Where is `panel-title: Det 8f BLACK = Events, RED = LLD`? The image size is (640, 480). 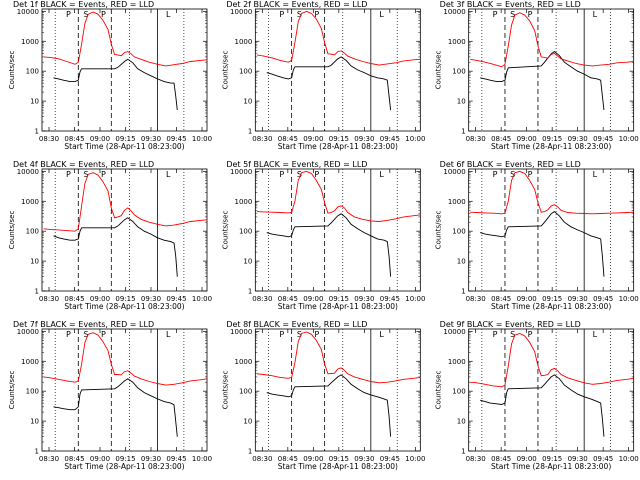
panel-title: Det 8f BLACK = Events, RED = LLD is located at coordinates (296, 324).